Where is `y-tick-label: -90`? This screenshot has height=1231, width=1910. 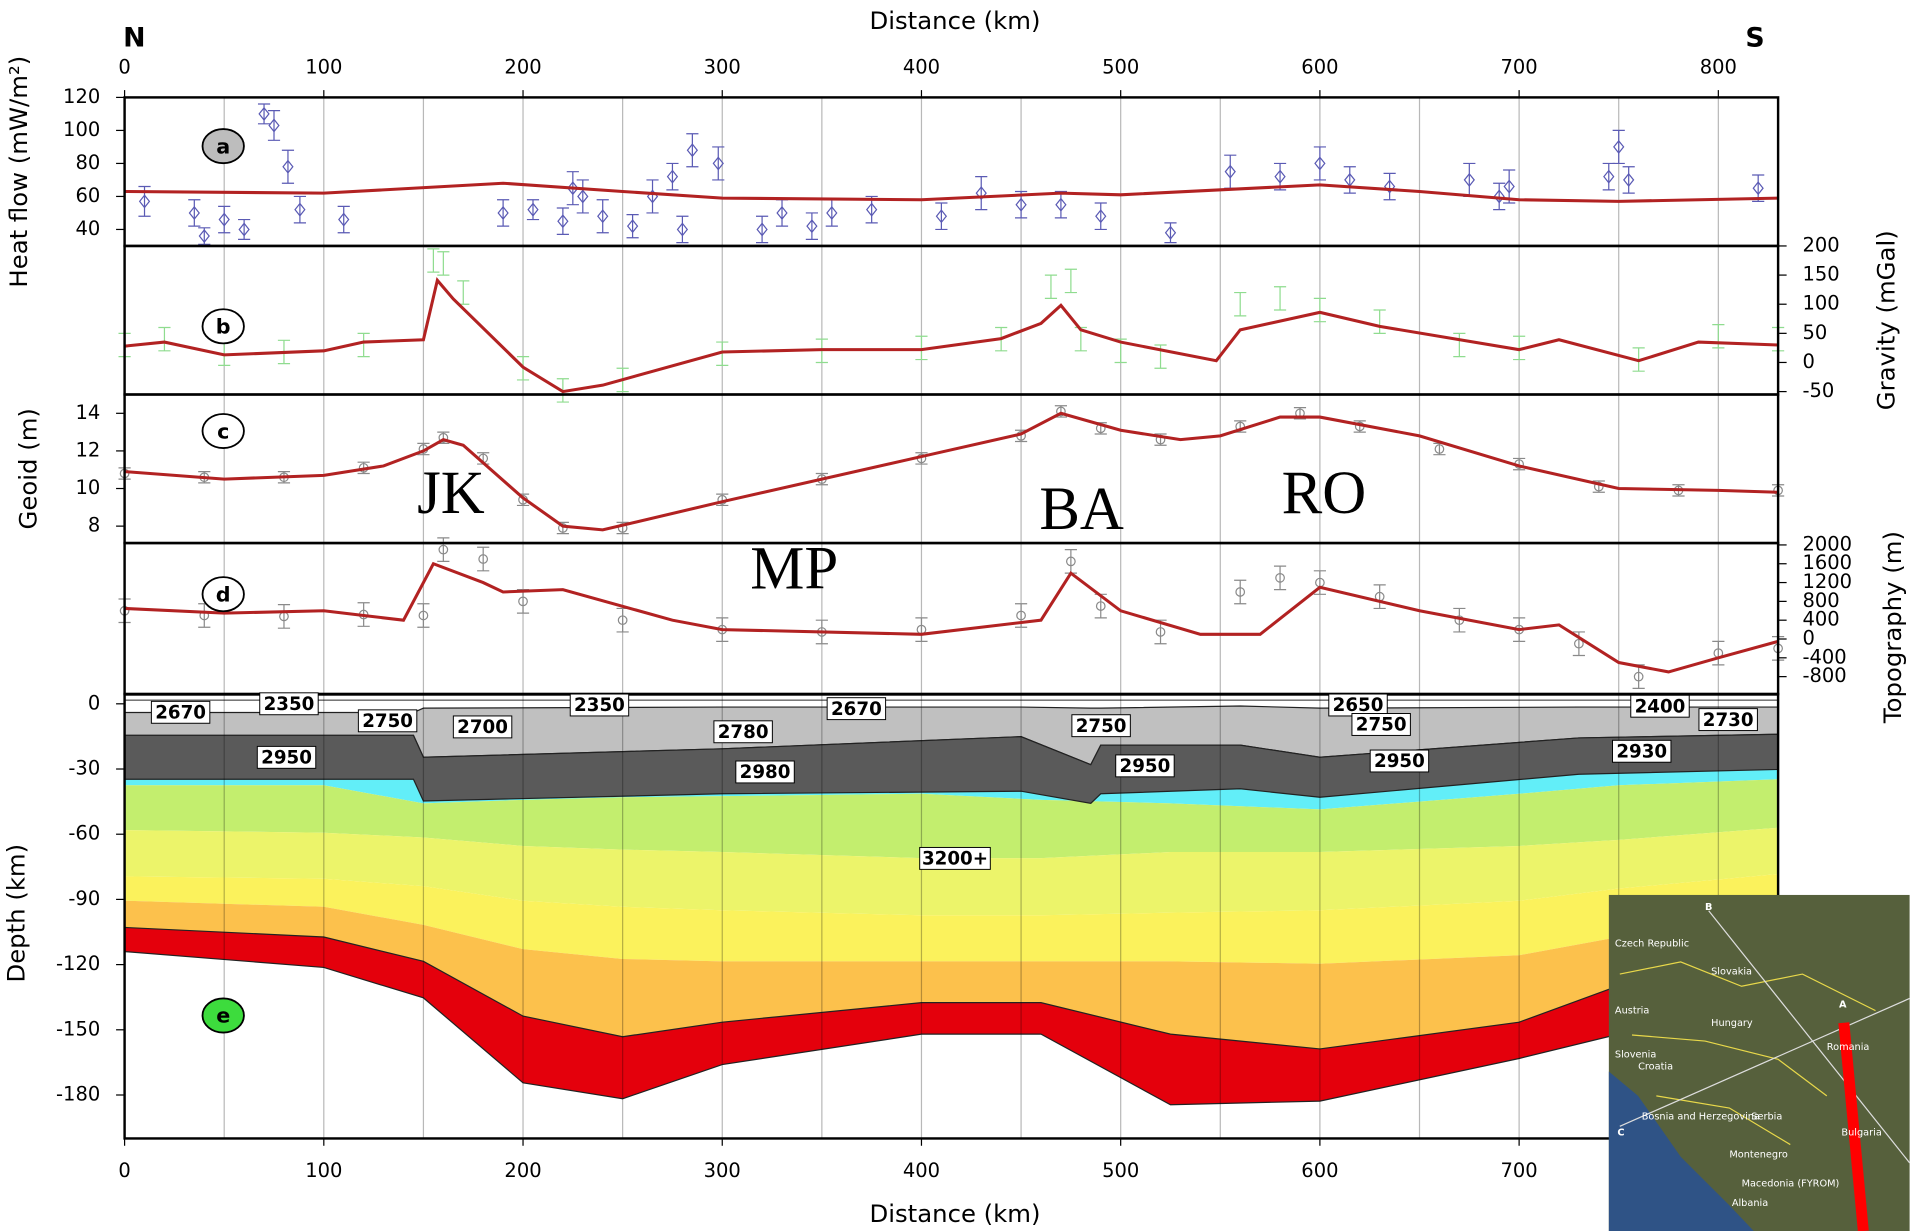 y-tick-label: -90 is located at coordinates (84, 898).